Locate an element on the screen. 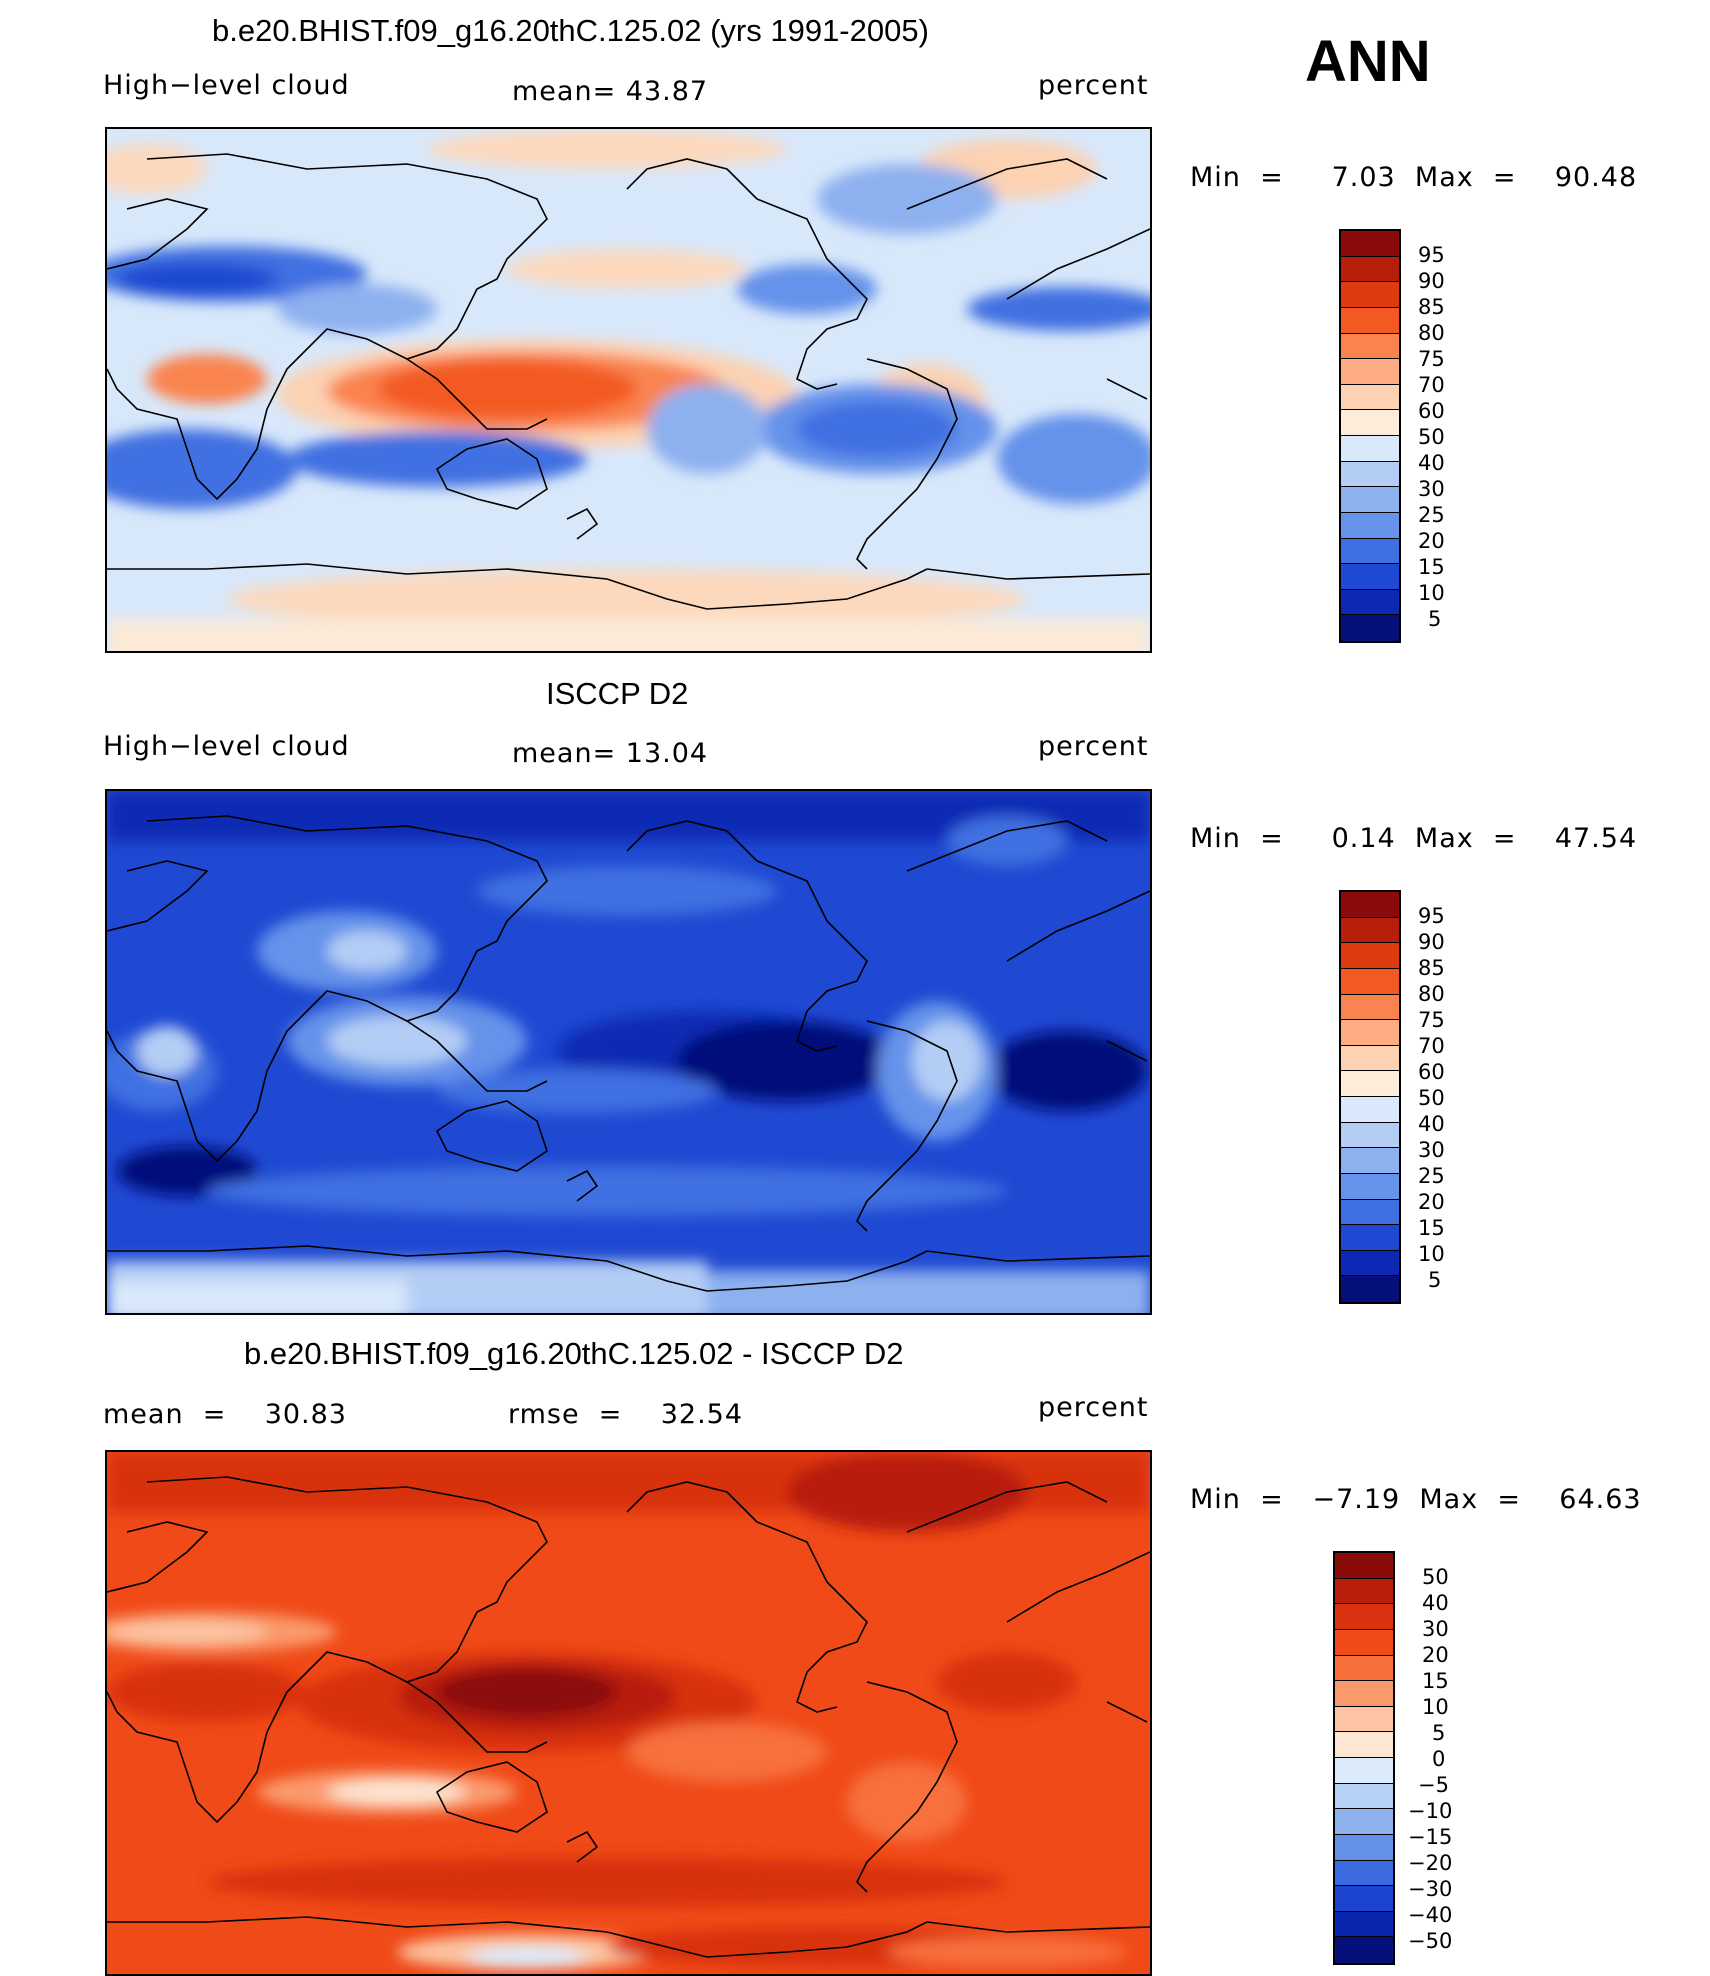 The image size is (1710, 1976). colorbar-tick: −30 is located at coordinates (1430, 1889).